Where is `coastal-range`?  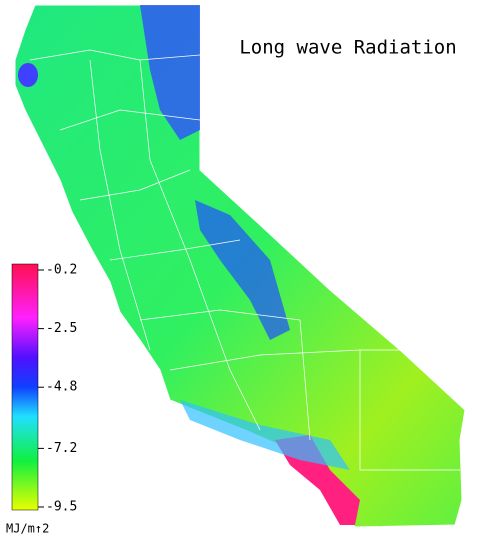 coastal-range is located at coordinates (265, 435).